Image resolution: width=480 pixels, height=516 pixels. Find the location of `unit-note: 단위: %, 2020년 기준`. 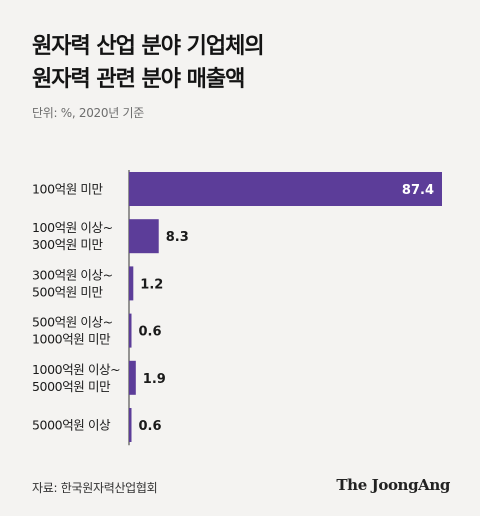

unit-note: 단위: %, 2020년 기준 is located at coordinates (88, 113).